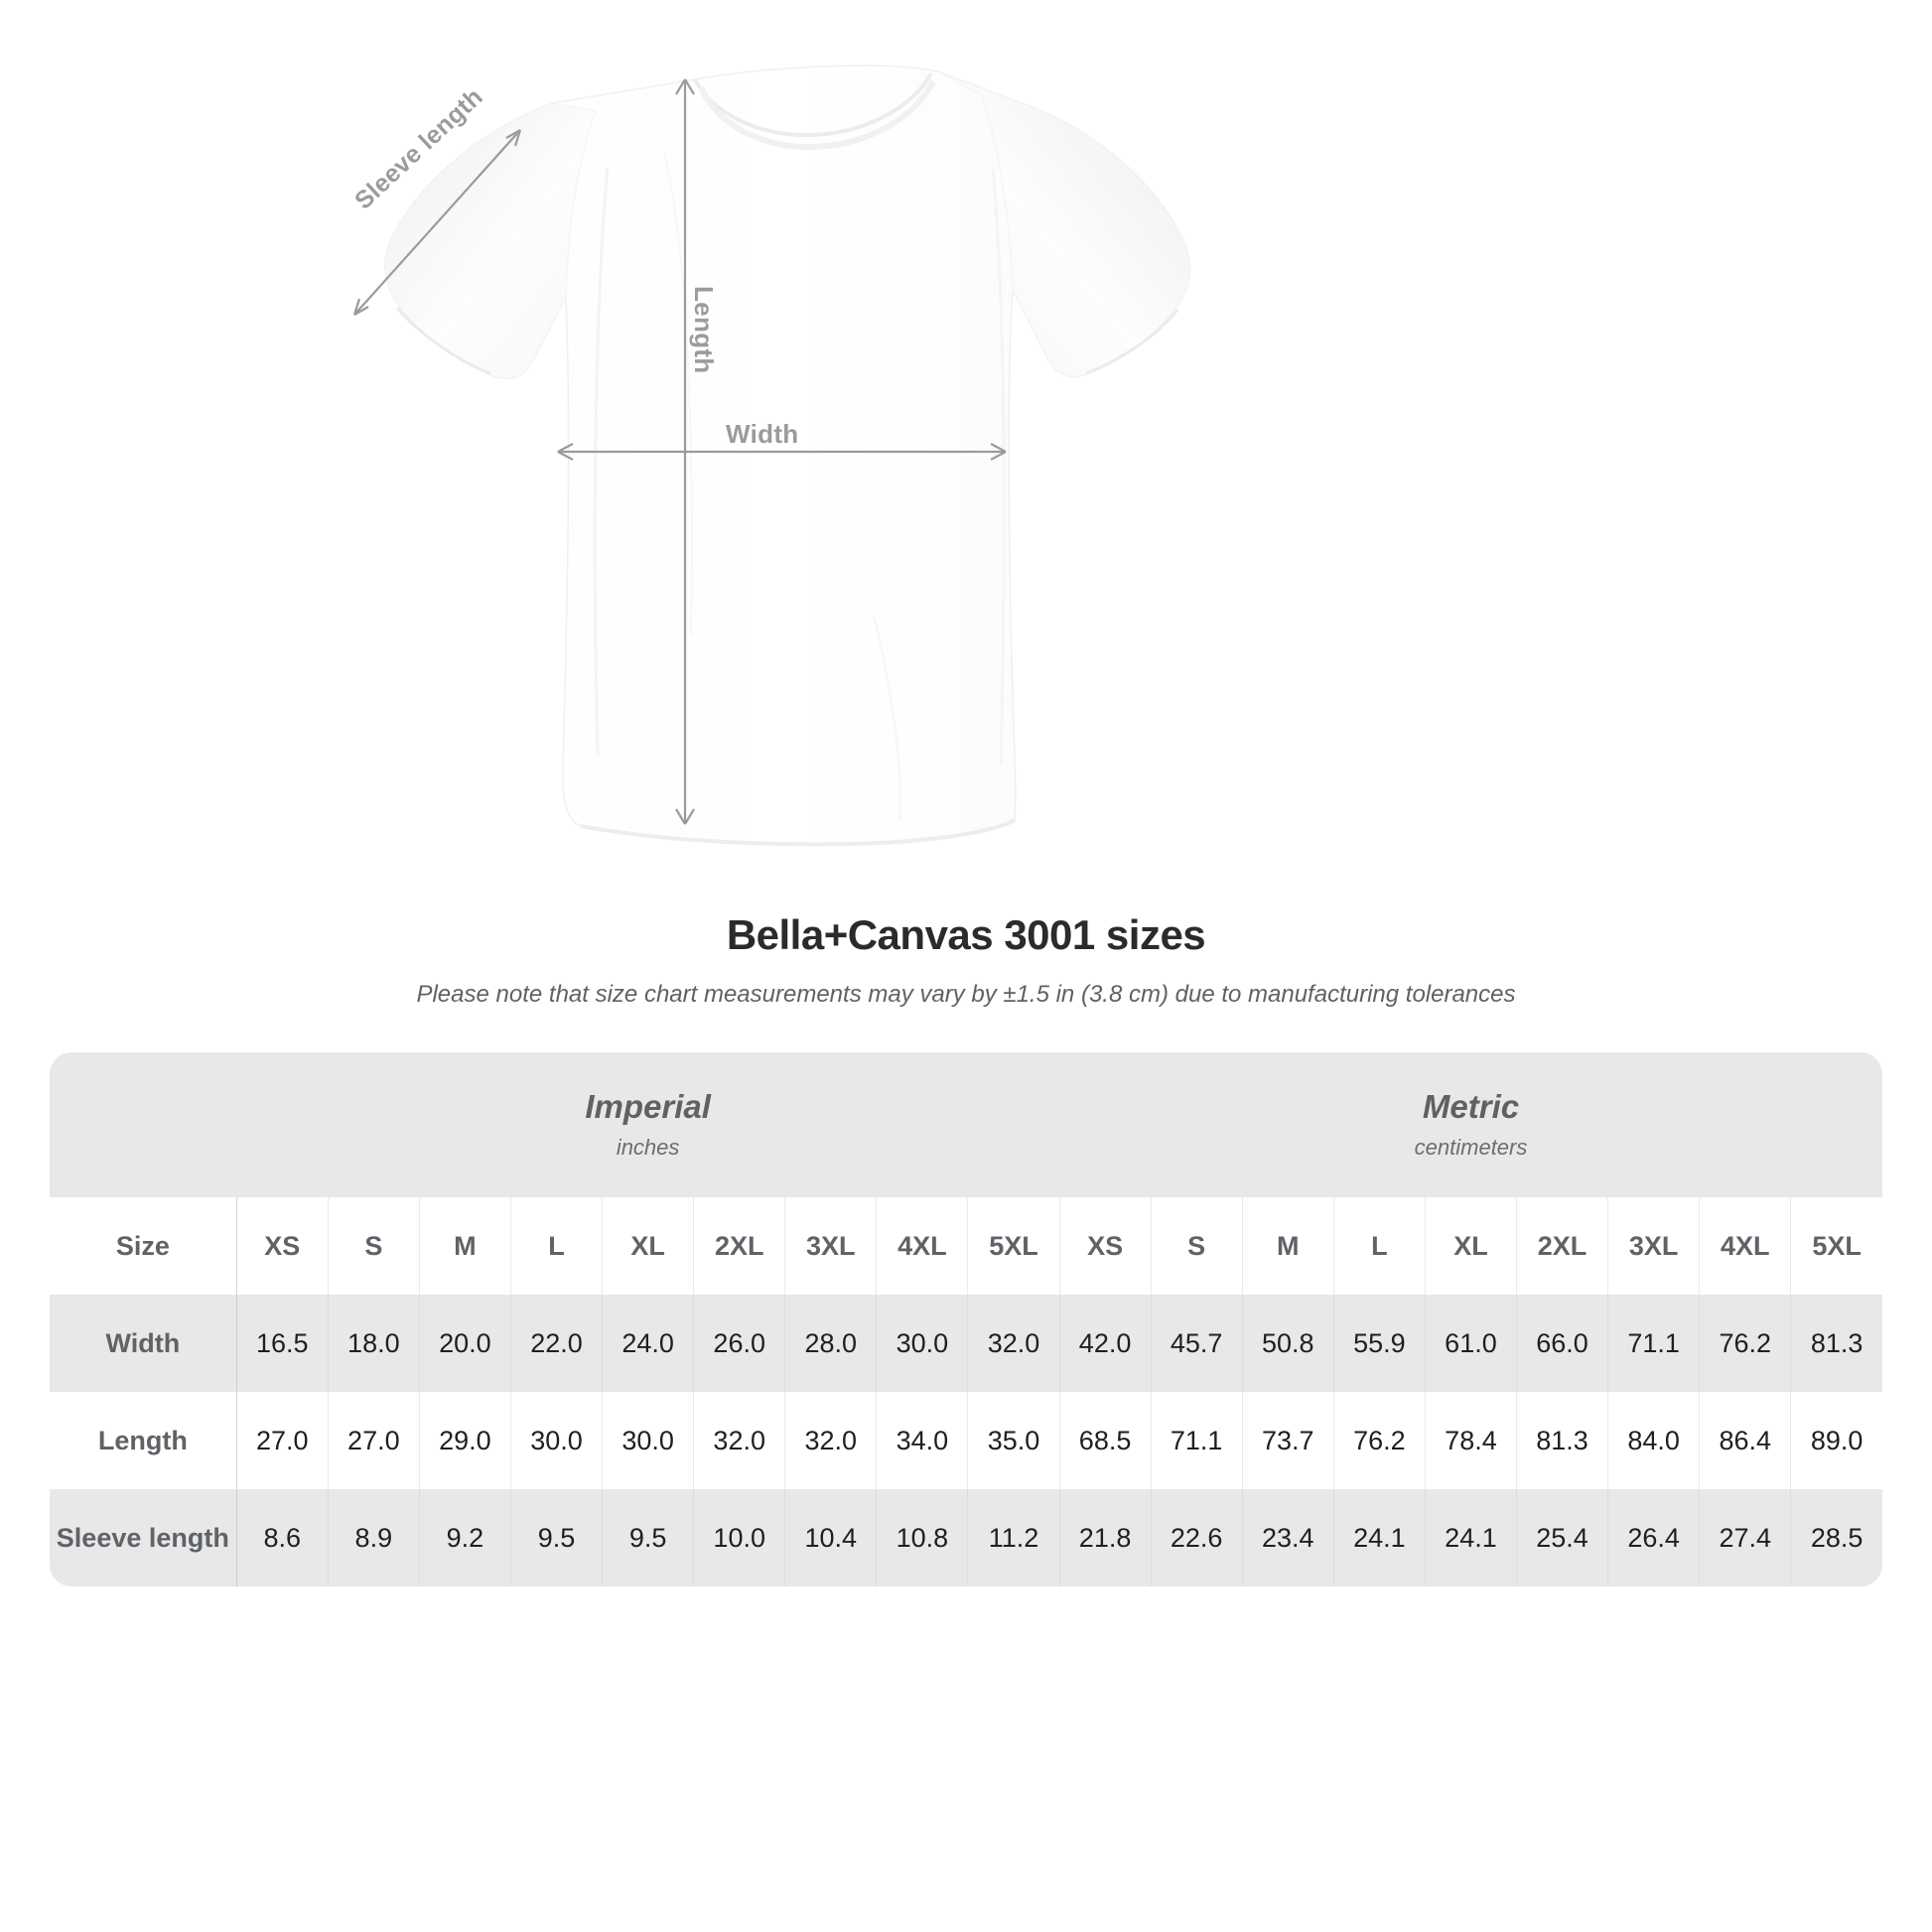  Describe the element at coordinates (1106, 1343) in the screenshot. I see `measurement-cell: 42.0` at that location.